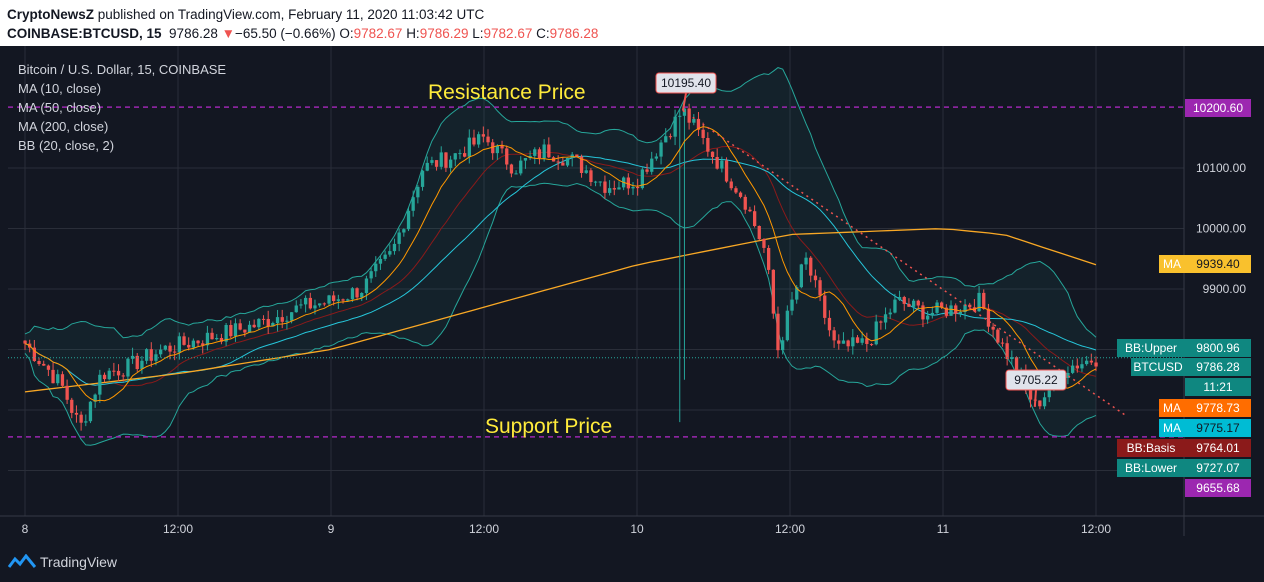 Image resolution: width=1264 pixels, height=582 pixels. What do you see at coordinates (22, 562) in the screenshot?
I see `tradingview-logo-icon` at bounding box center [22, 562].